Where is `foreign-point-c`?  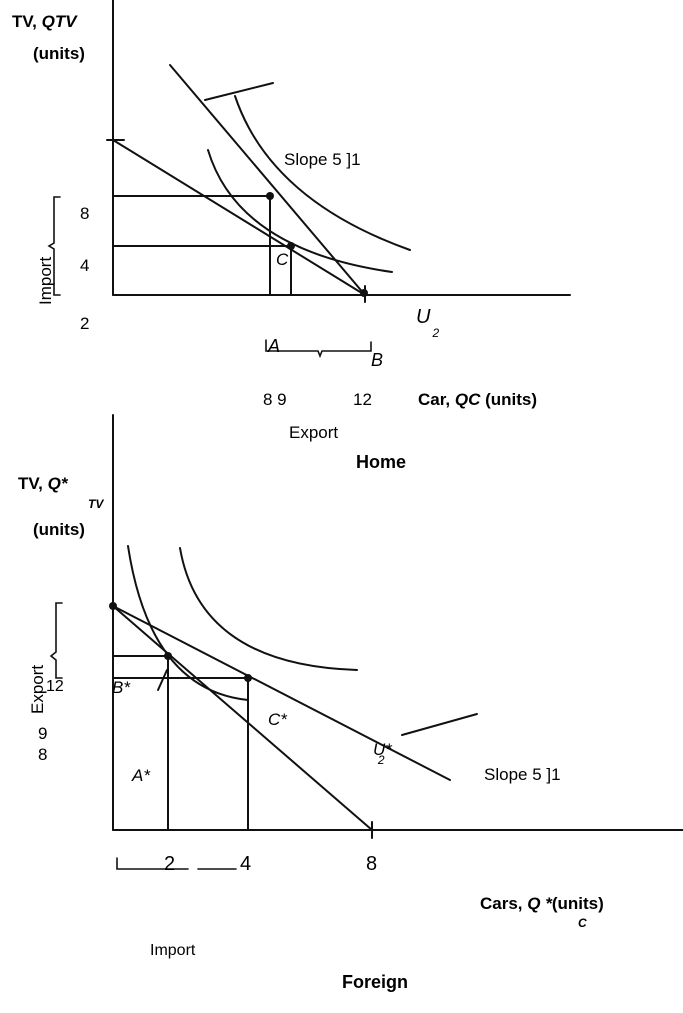 foreign-point-c is located at coordinates (248, 678).